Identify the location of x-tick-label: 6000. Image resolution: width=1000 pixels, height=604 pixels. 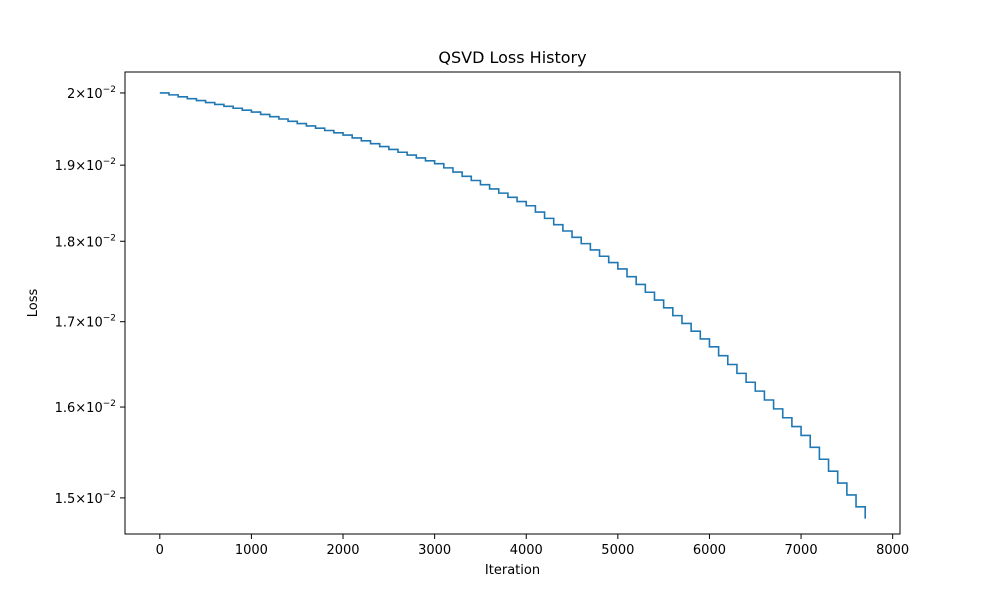
(709, 550).